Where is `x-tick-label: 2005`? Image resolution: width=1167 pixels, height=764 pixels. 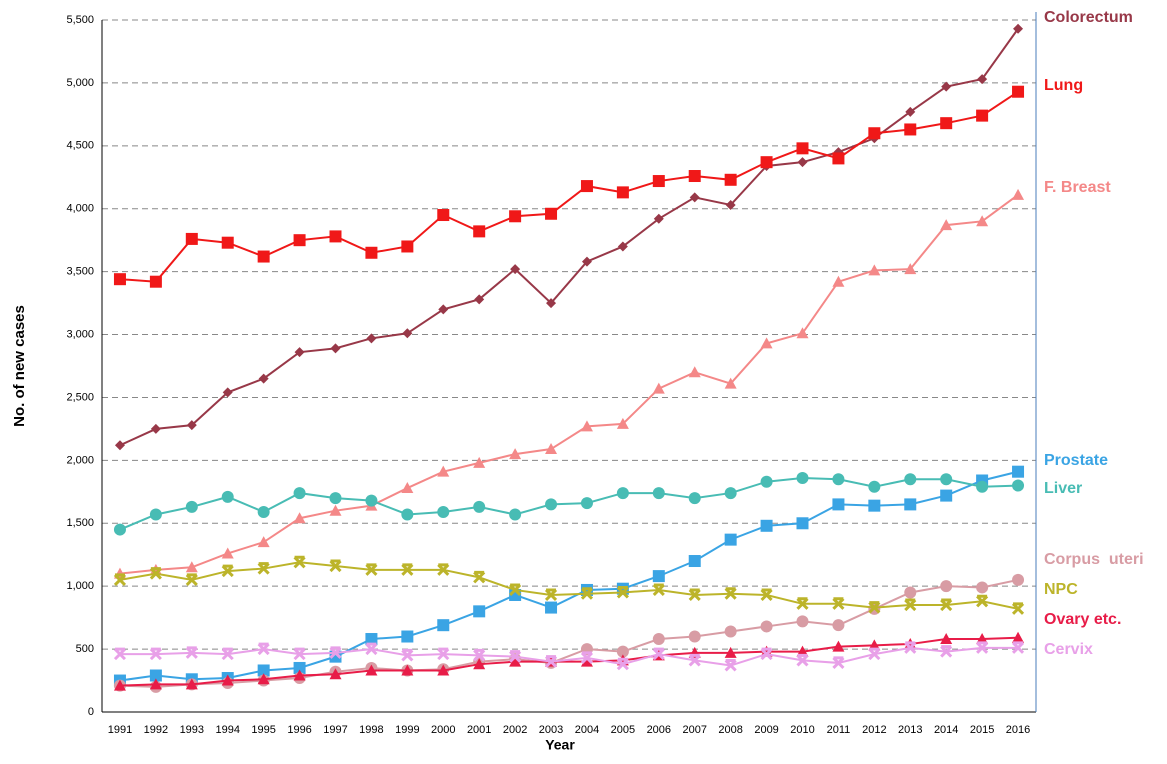 x-tick-label: 2005 is located at coordinates (623, 730).